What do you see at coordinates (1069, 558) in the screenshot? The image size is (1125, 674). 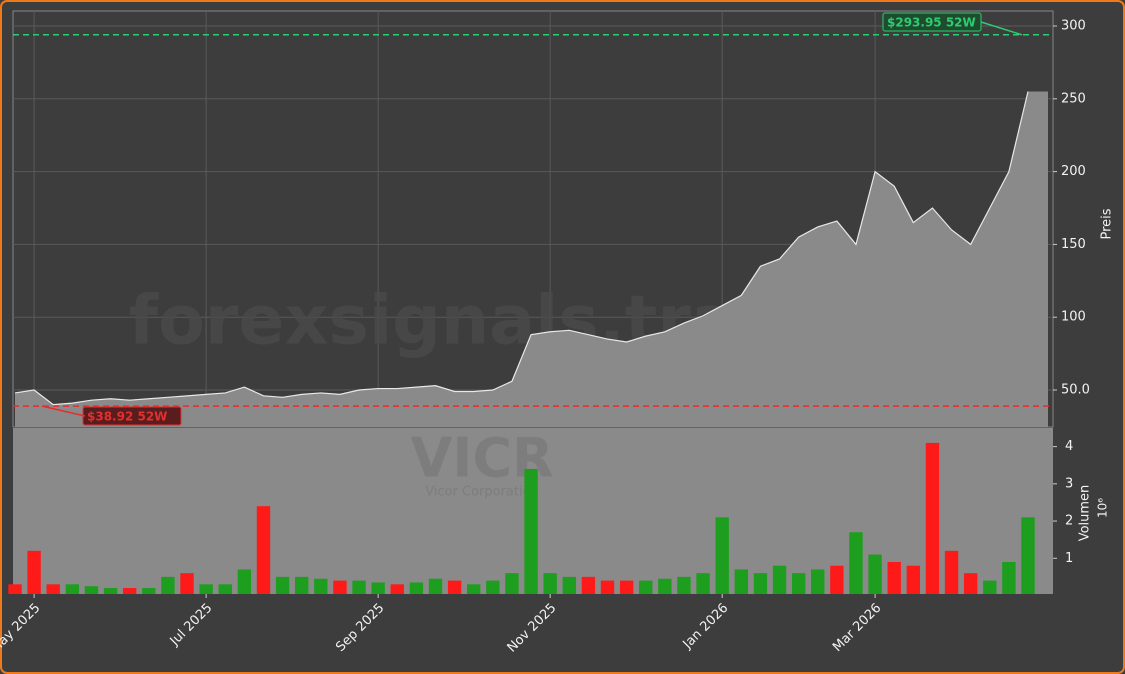 I see `y-tick-label: 1` at bounding box center [1069, 558].